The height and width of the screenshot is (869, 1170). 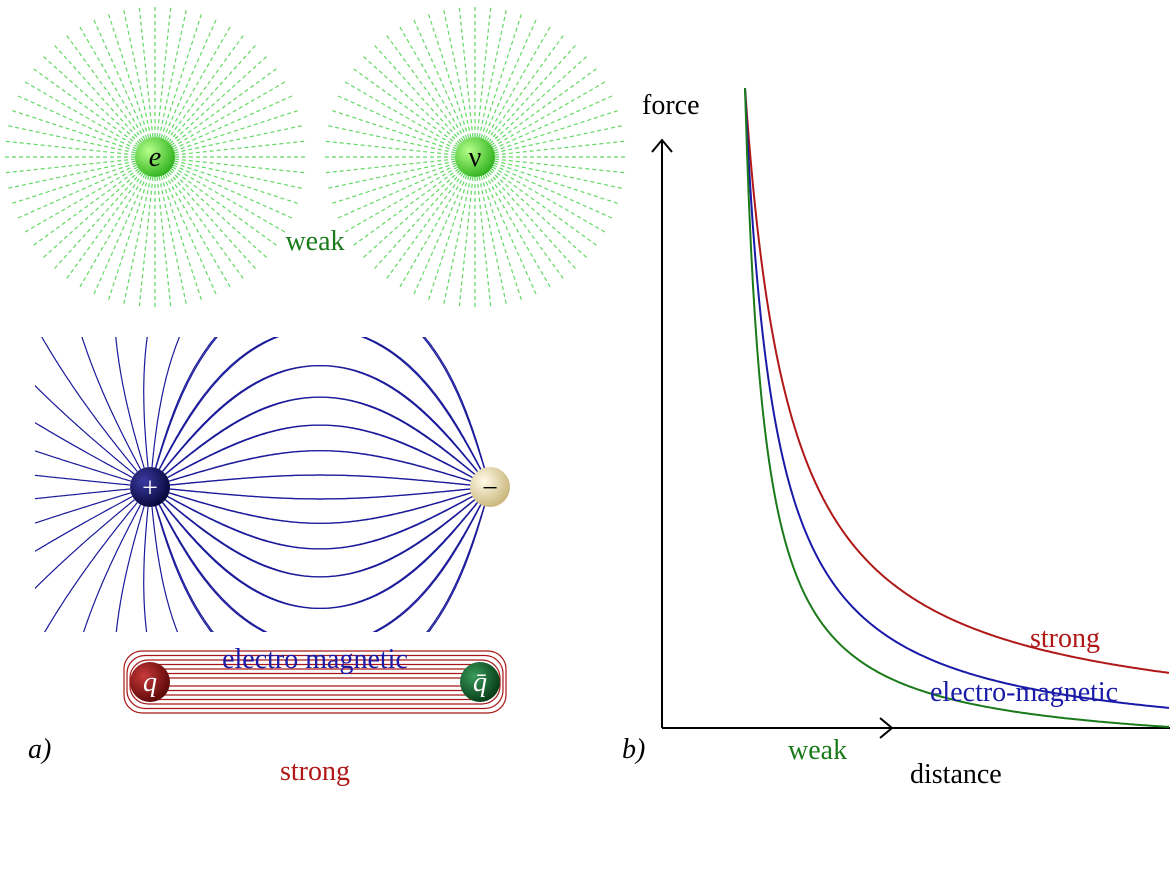 What do you see at coordinates (155, 157) in the screenshot?
I see `particle-label: e` at bounding box center [155, 157].